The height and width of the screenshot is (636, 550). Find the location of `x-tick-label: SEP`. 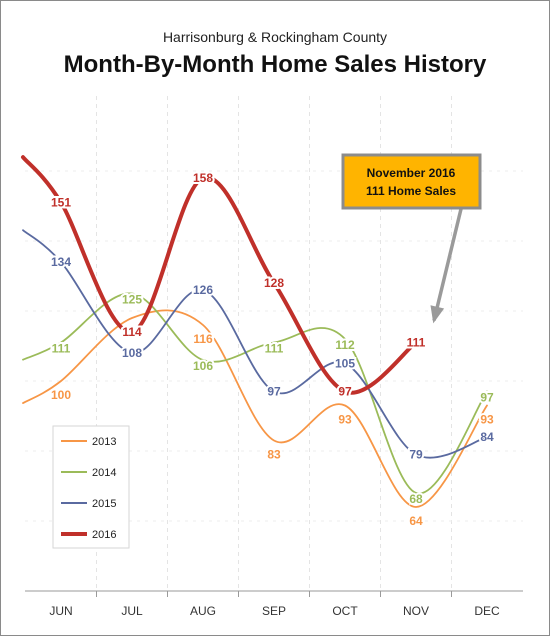

x-tick-label: SEP is located at coordinates (274, 611).